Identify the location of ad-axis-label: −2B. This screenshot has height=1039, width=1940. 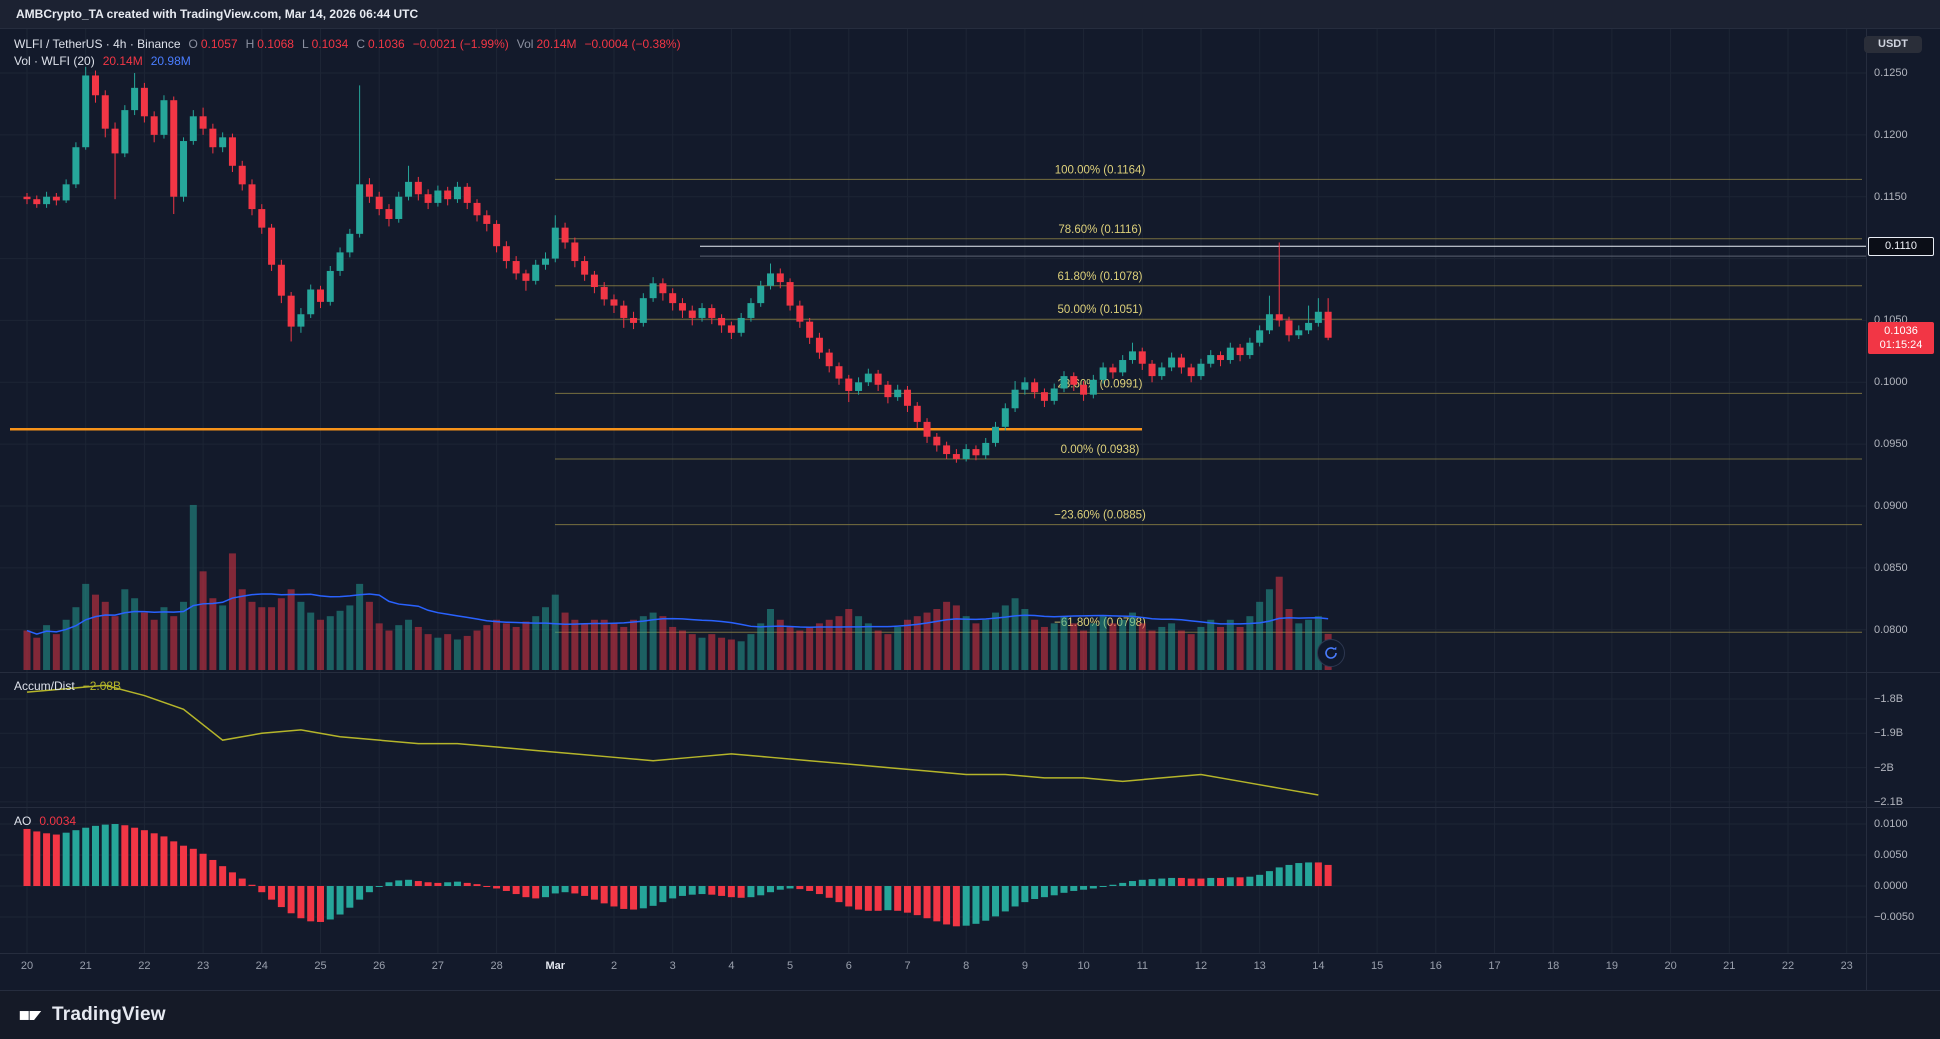
(1884, 767).